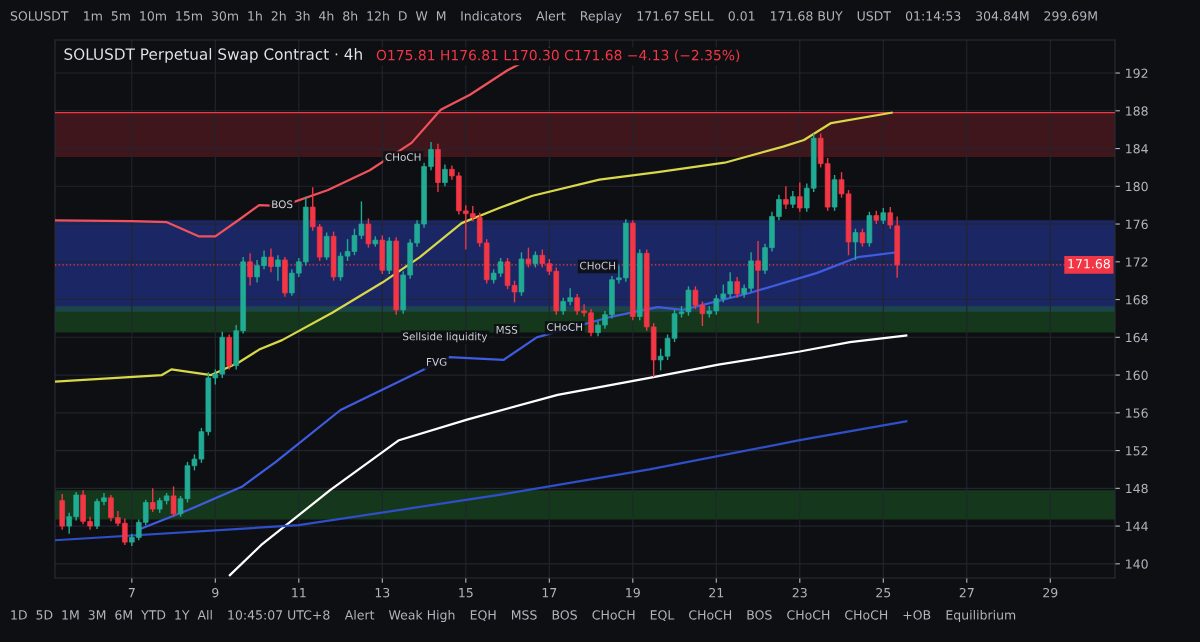  I want to click on y-tick-label: 160, so click(1137, 375).